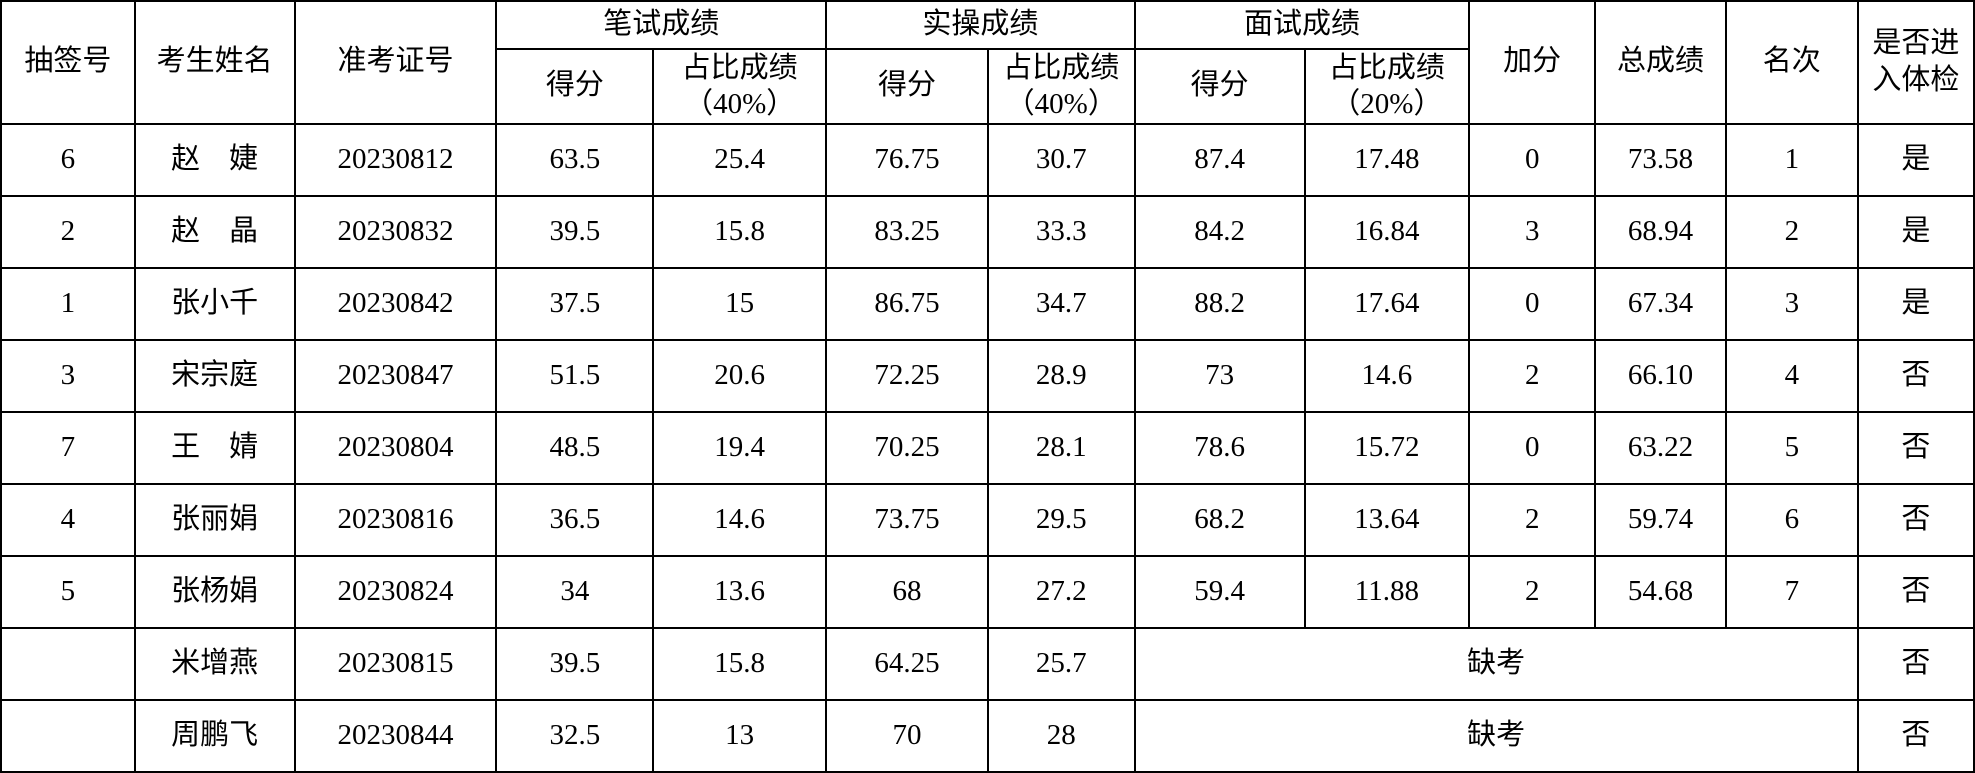 This screenshot has width=1975, height=773. I want to click on cell-interview-score: 88.2, so click(1219, 303).